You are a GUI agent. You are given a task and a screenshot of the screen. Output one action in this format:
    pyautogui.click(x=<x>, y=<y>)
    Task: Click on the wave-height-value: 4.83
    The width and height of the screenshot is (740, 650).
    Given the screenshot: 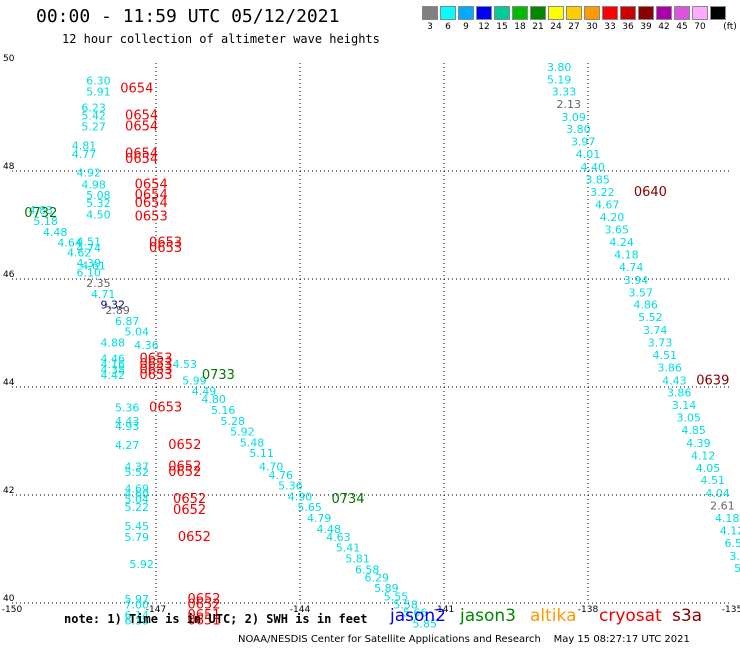 What is the action you would take?
    pyautogui.click(x=41, y=210)
    